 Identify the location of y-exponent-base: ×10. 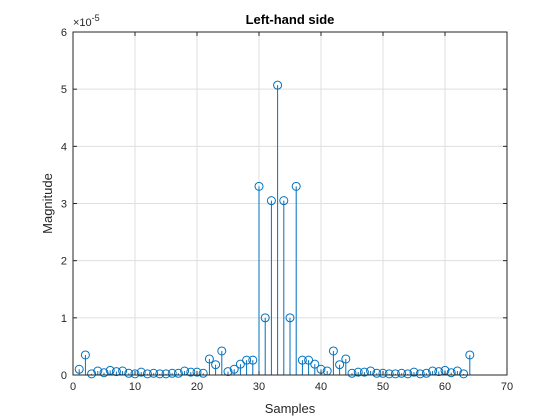
(82, 23).